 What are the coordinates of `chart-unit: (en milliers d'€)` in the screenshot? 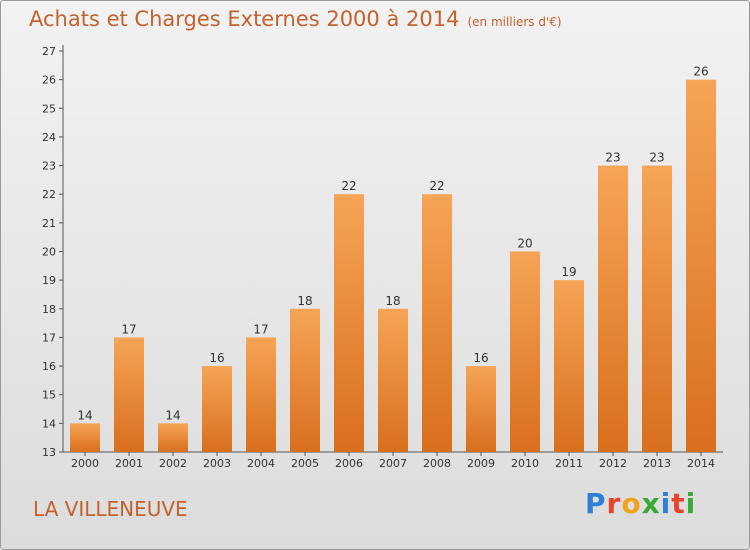 It's located at (514, 22).